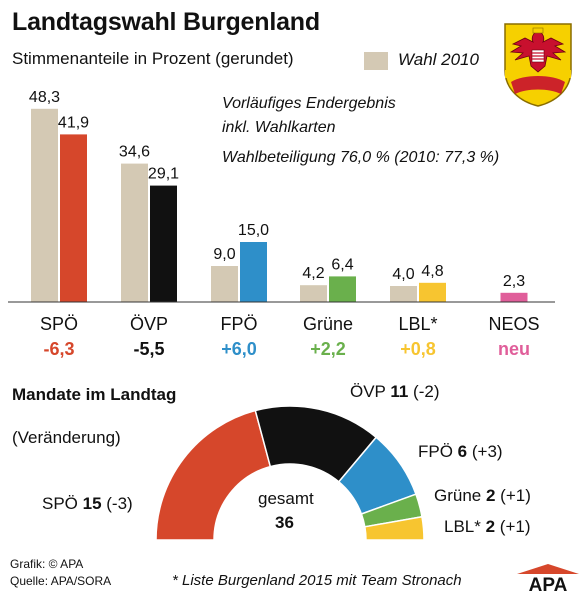 The image size is (585, 600). What do you see at coordinates (239, 349) in the screenshot?
I see `change-label: +6,0` at bounding box center [239, 349].